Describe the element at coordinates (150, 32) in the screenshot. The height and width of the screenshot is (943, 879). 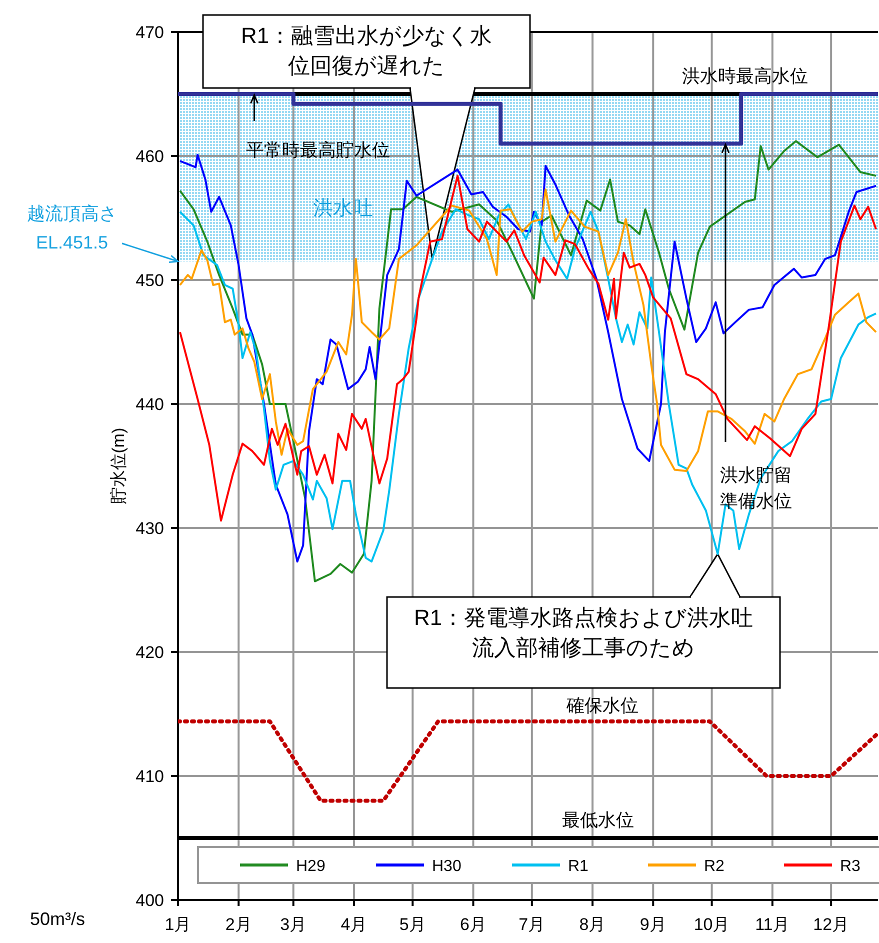
I see `y-tick-label: 470` at that location.